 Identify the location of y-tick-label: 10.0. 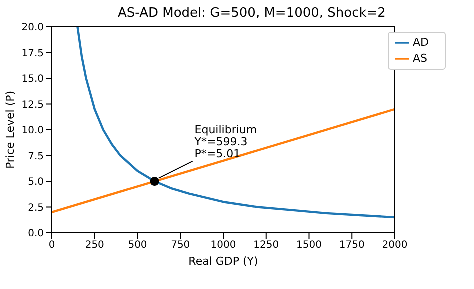
(33, 131).